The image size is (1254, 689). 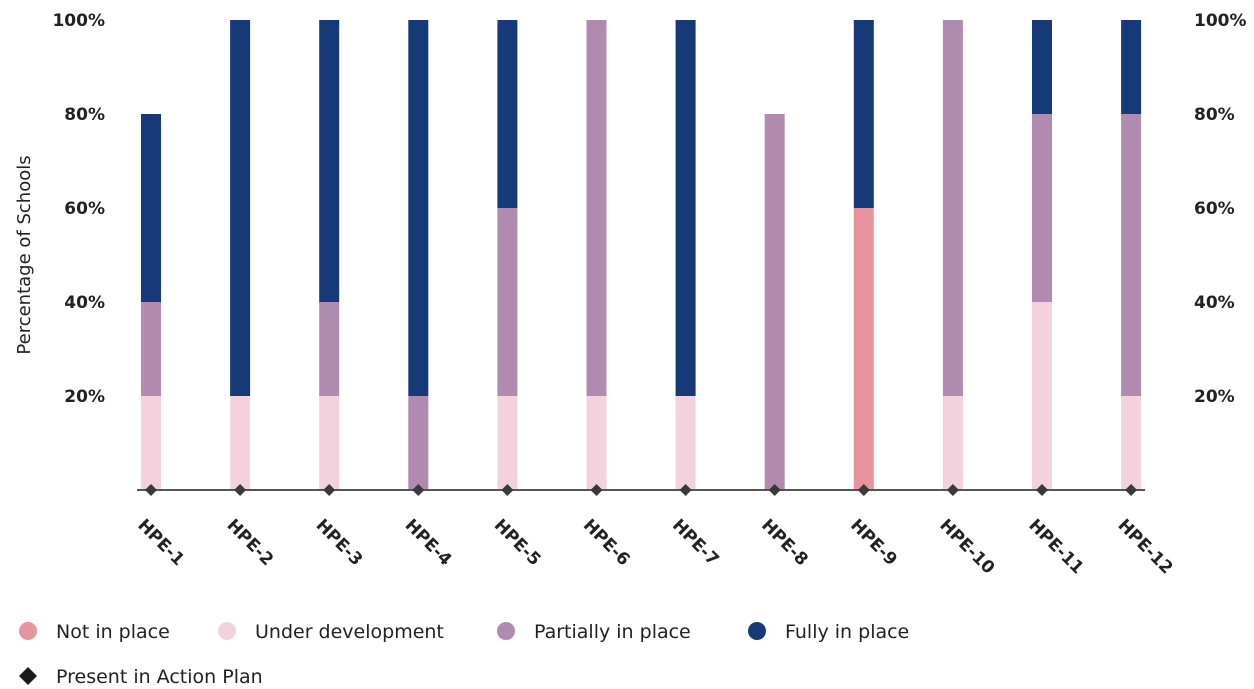 I want to click on y-axis-left: 100% 80% 60% 40% 20%, so click(x=78, y=209).